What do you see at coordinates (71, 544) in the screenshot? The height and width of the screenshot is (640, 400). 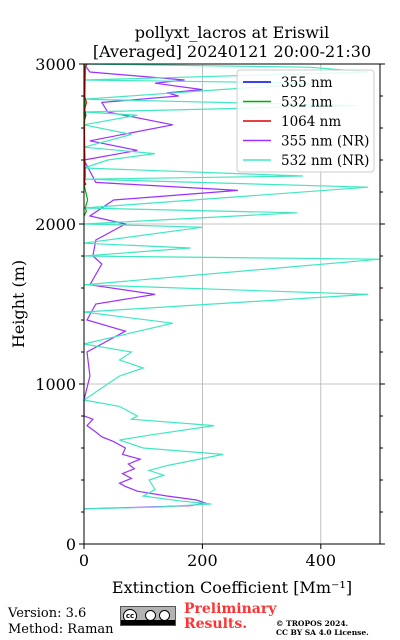 I see `y-tick-label: 0` at bounding box center [71, 544].